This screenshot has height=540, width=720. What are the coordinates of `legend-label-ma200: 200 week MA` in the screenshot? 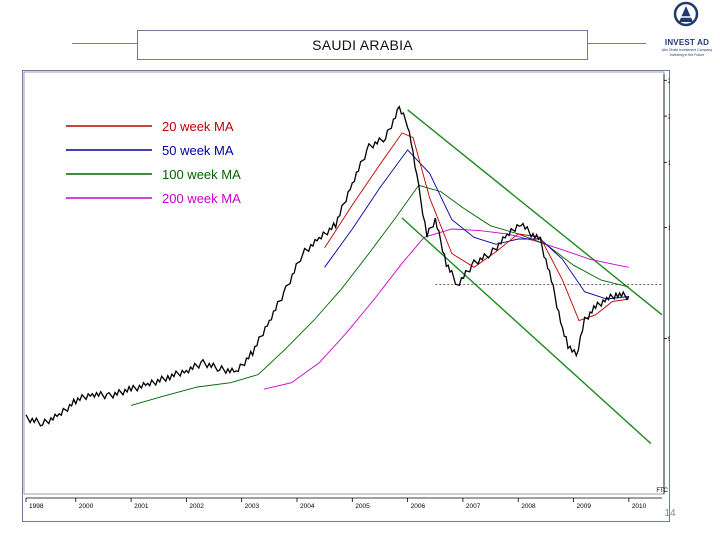 It's located at (201, 198).